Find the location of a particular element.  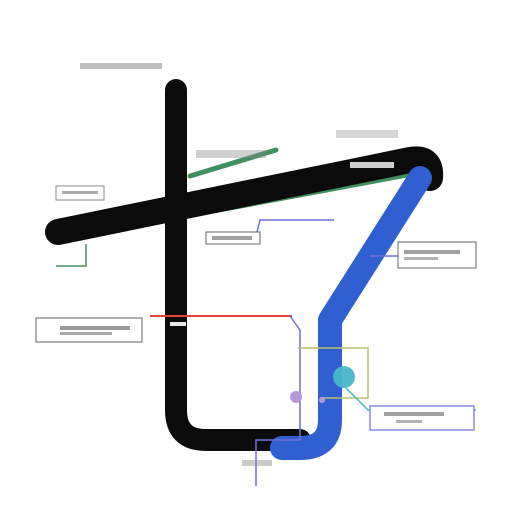

callout-left-mid is located at coordinates (89, 330).